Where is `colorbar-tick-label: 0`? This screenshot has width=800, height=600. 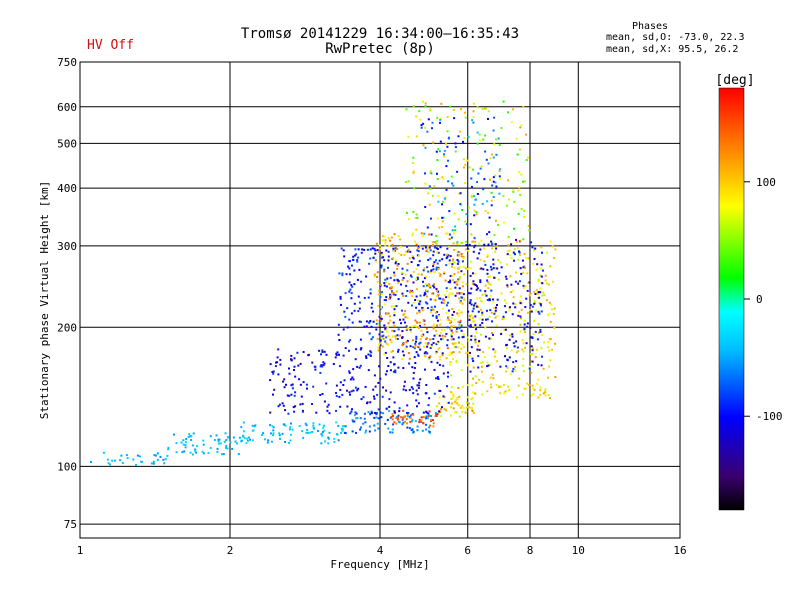 colorbar-tick-label: 0 is located at coordinates (759, 299).